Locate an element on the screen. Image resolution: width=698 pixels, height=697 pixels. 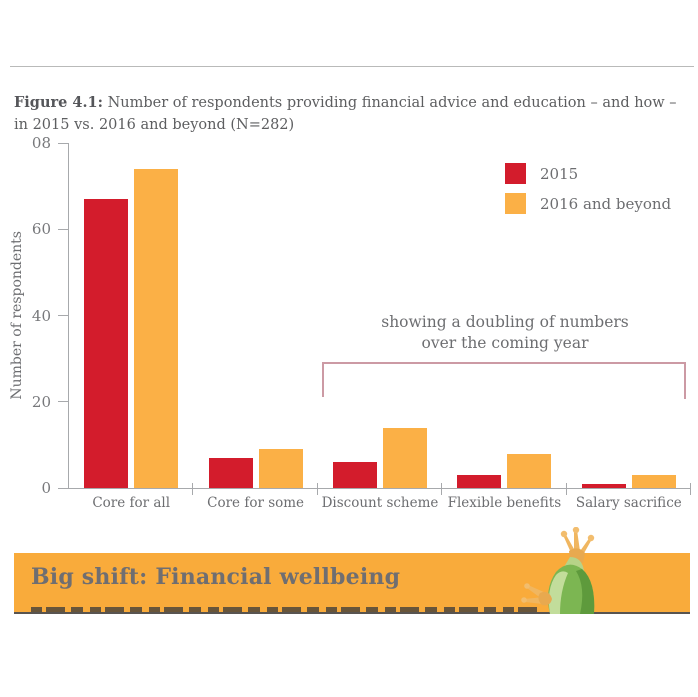
frog-belly is located at coordinates (558, 592).